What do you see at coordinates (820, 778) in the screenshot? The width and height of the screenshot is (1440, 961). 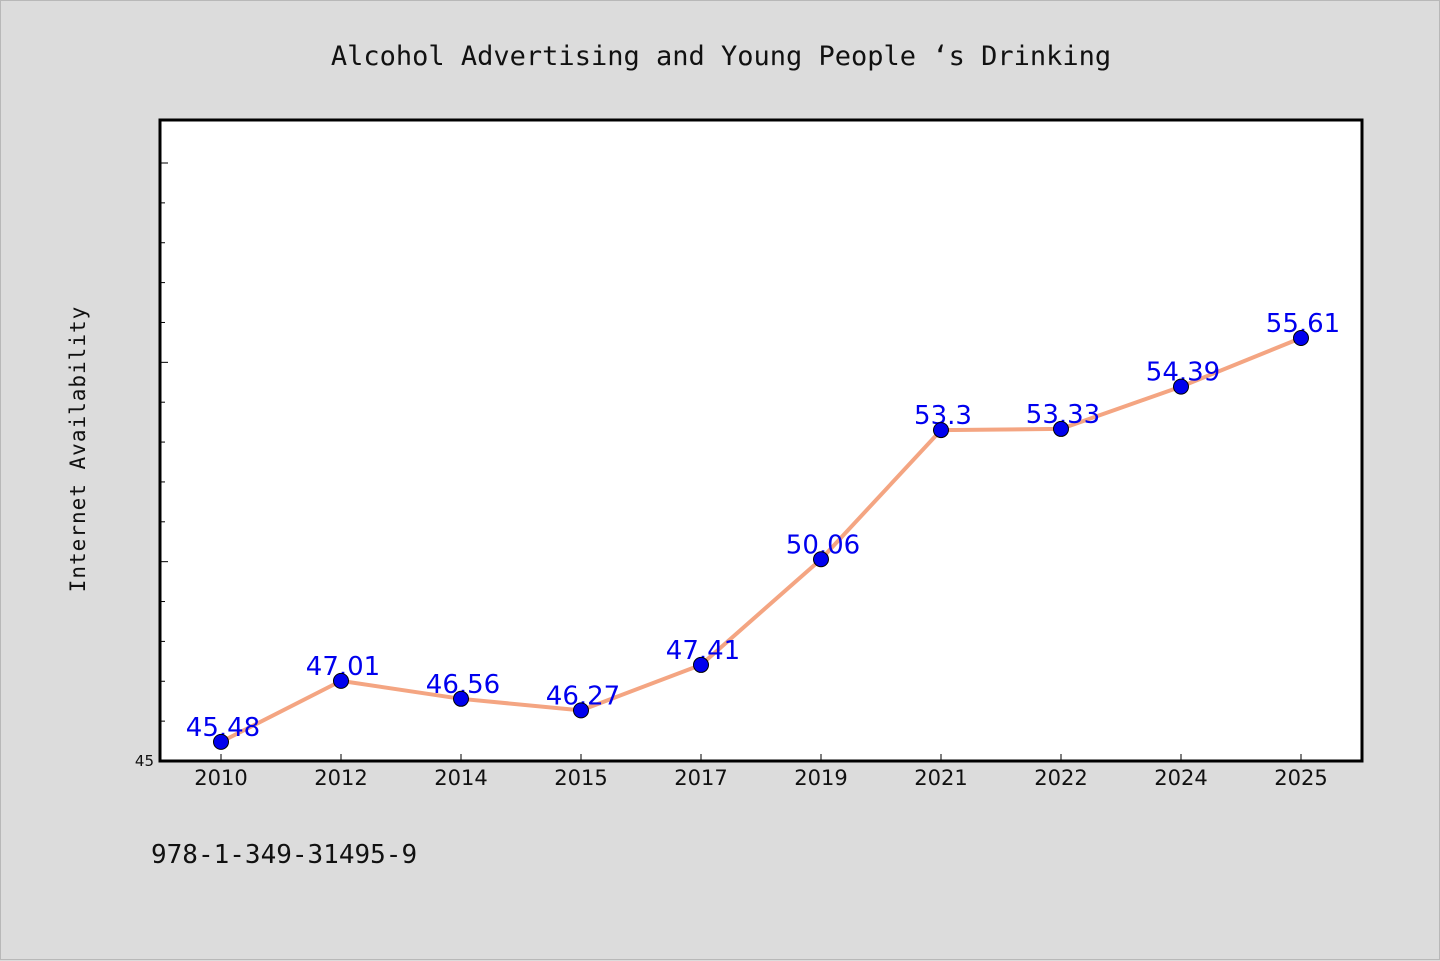 I see `x-tick-label: 2019` at bounding box center [820, 778].